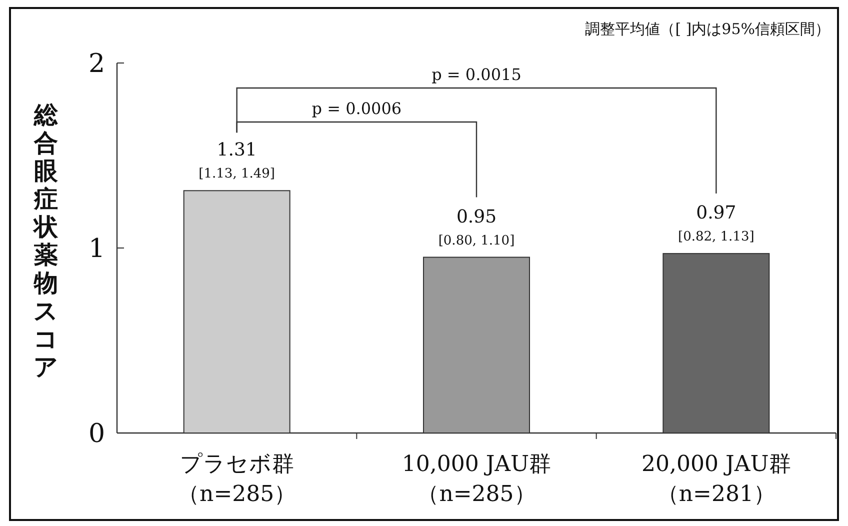  I want to click on text: 総合眼症状薬物スコア, so click(46, 240).